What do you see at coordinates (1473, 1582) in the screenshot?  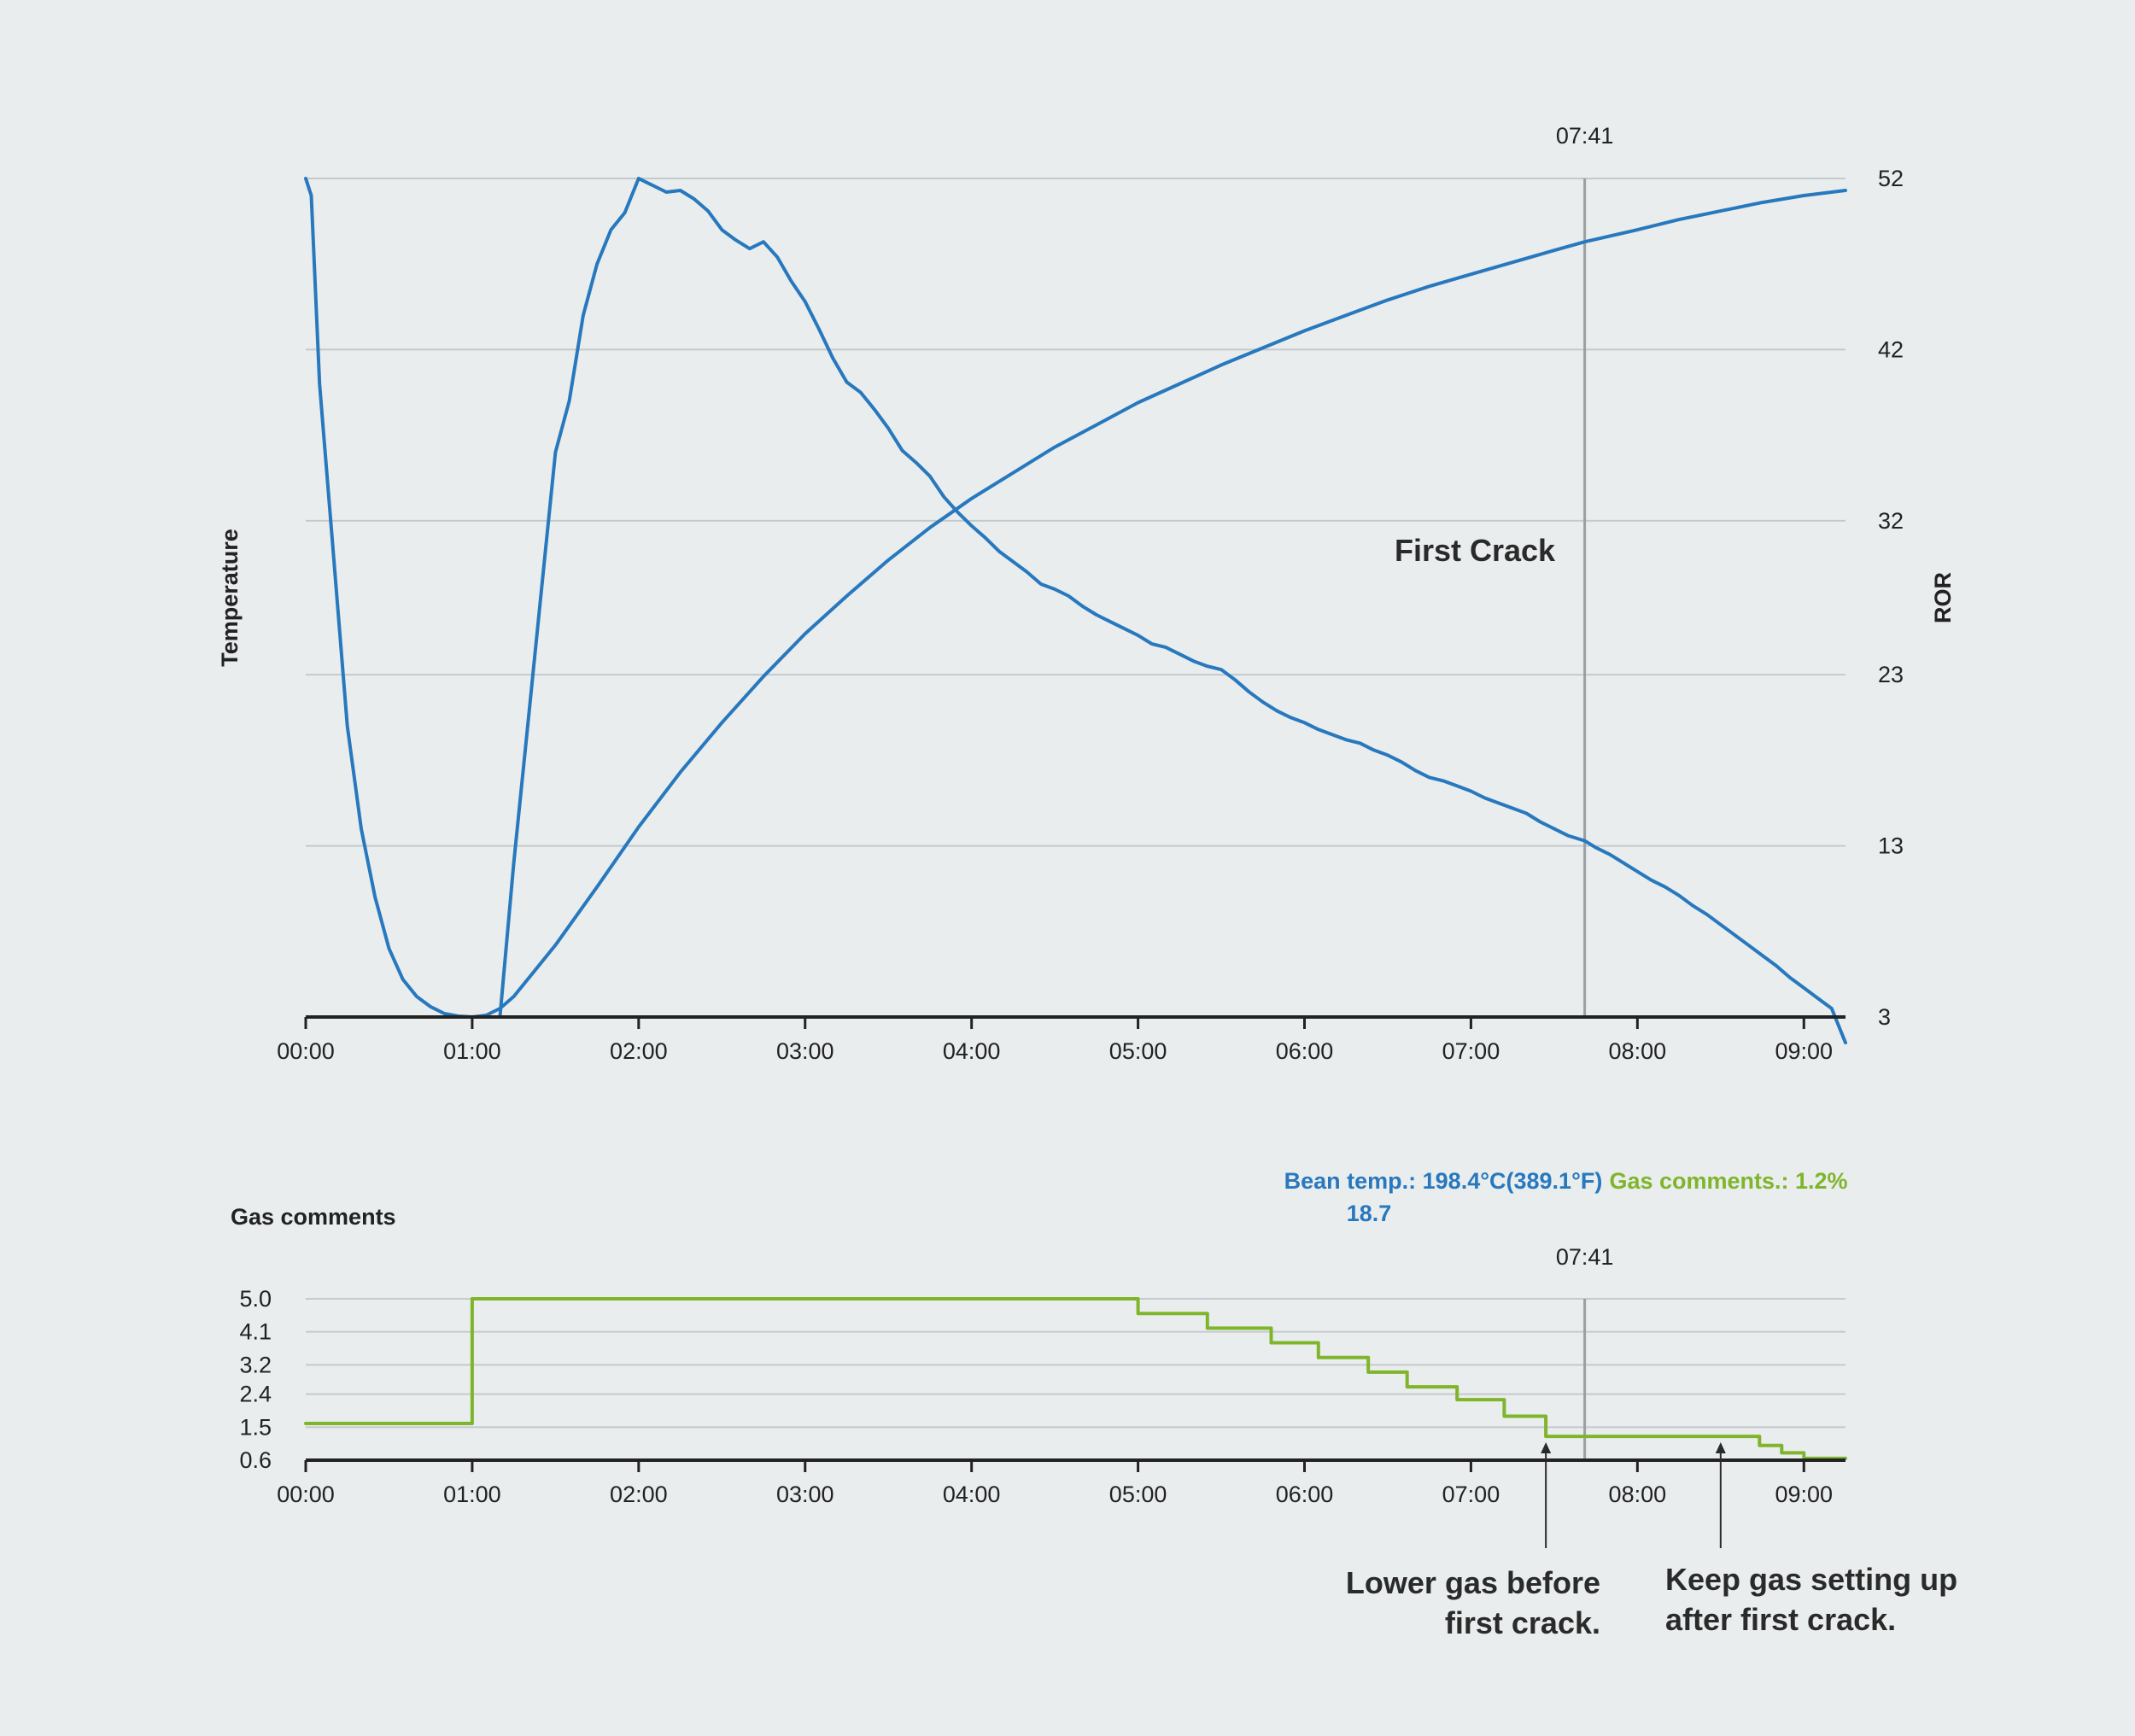 I see `annotation-text-line: Lower gas before` at bounding box center [1473, 1582].